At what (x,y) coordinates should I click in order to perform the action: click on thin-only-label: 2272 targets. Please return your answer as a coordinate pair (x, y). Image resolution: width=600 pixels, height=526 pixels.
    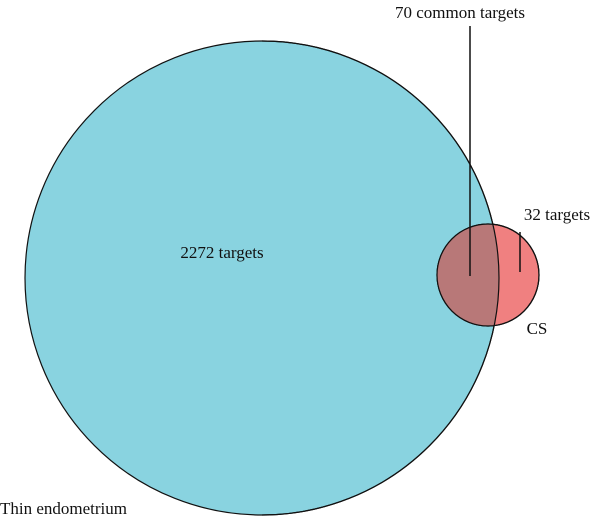
    Looking at the image, I should click on (221, 252).